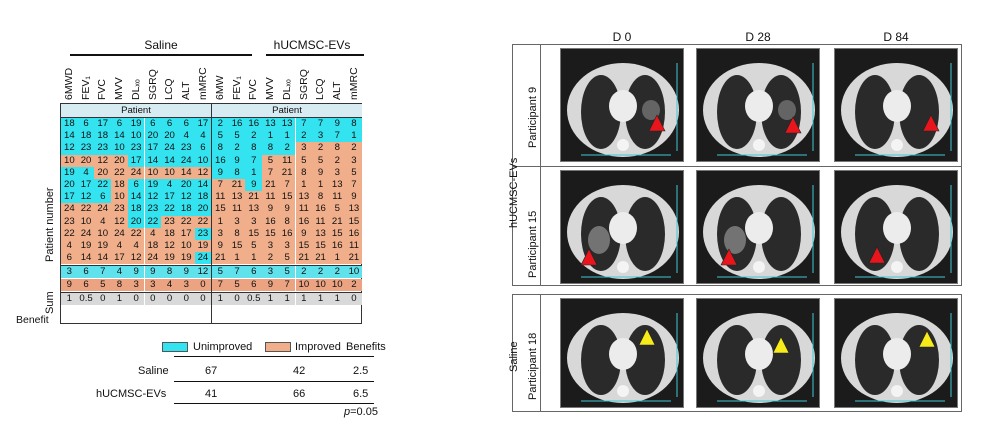 This screenshot has width=994, height=445. Describe the element at coordinates (223, 347) in the screenshot. I see `legend-unimproved-label: Unimproved` at that location.